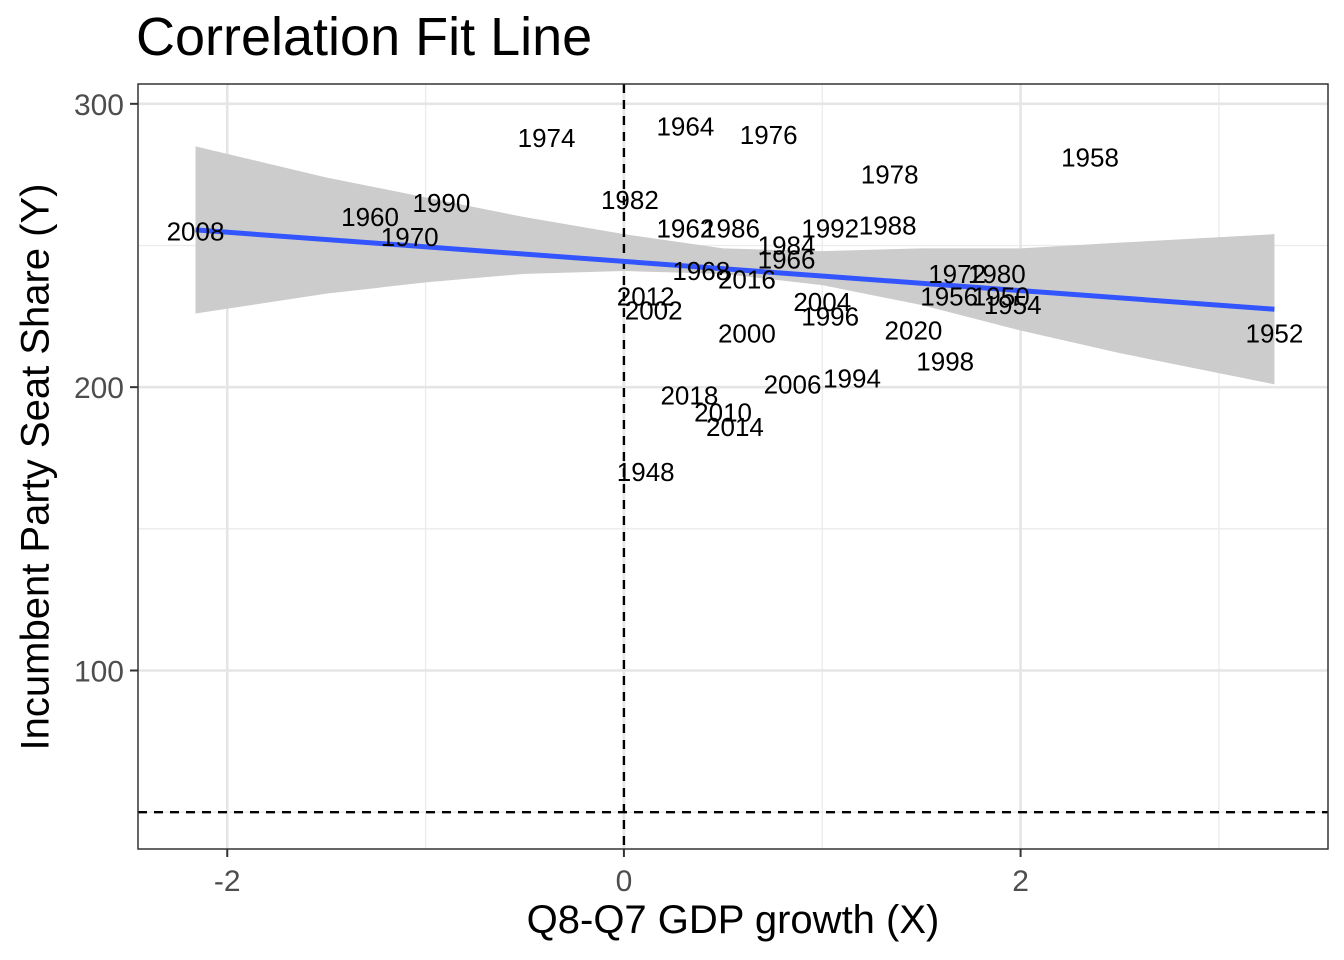 The image size is (1344, 960). Describe the element at coordinates (99, 388) in the screenshot. I see `y-tick-label: 200` at that location.